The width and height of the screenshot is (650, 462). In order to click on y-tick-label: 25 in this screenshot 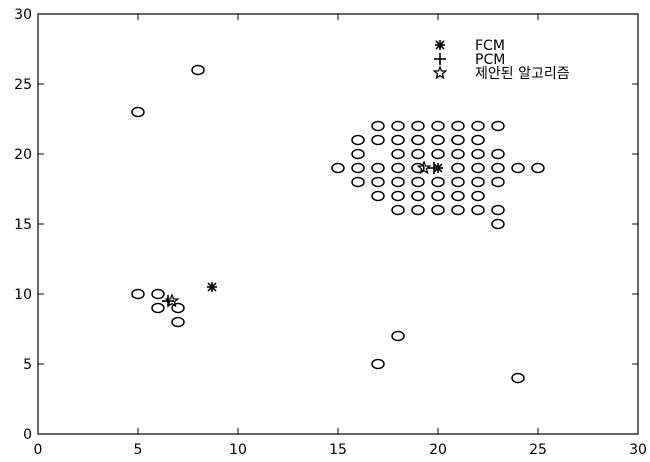, I will do `click(23, 85)`.